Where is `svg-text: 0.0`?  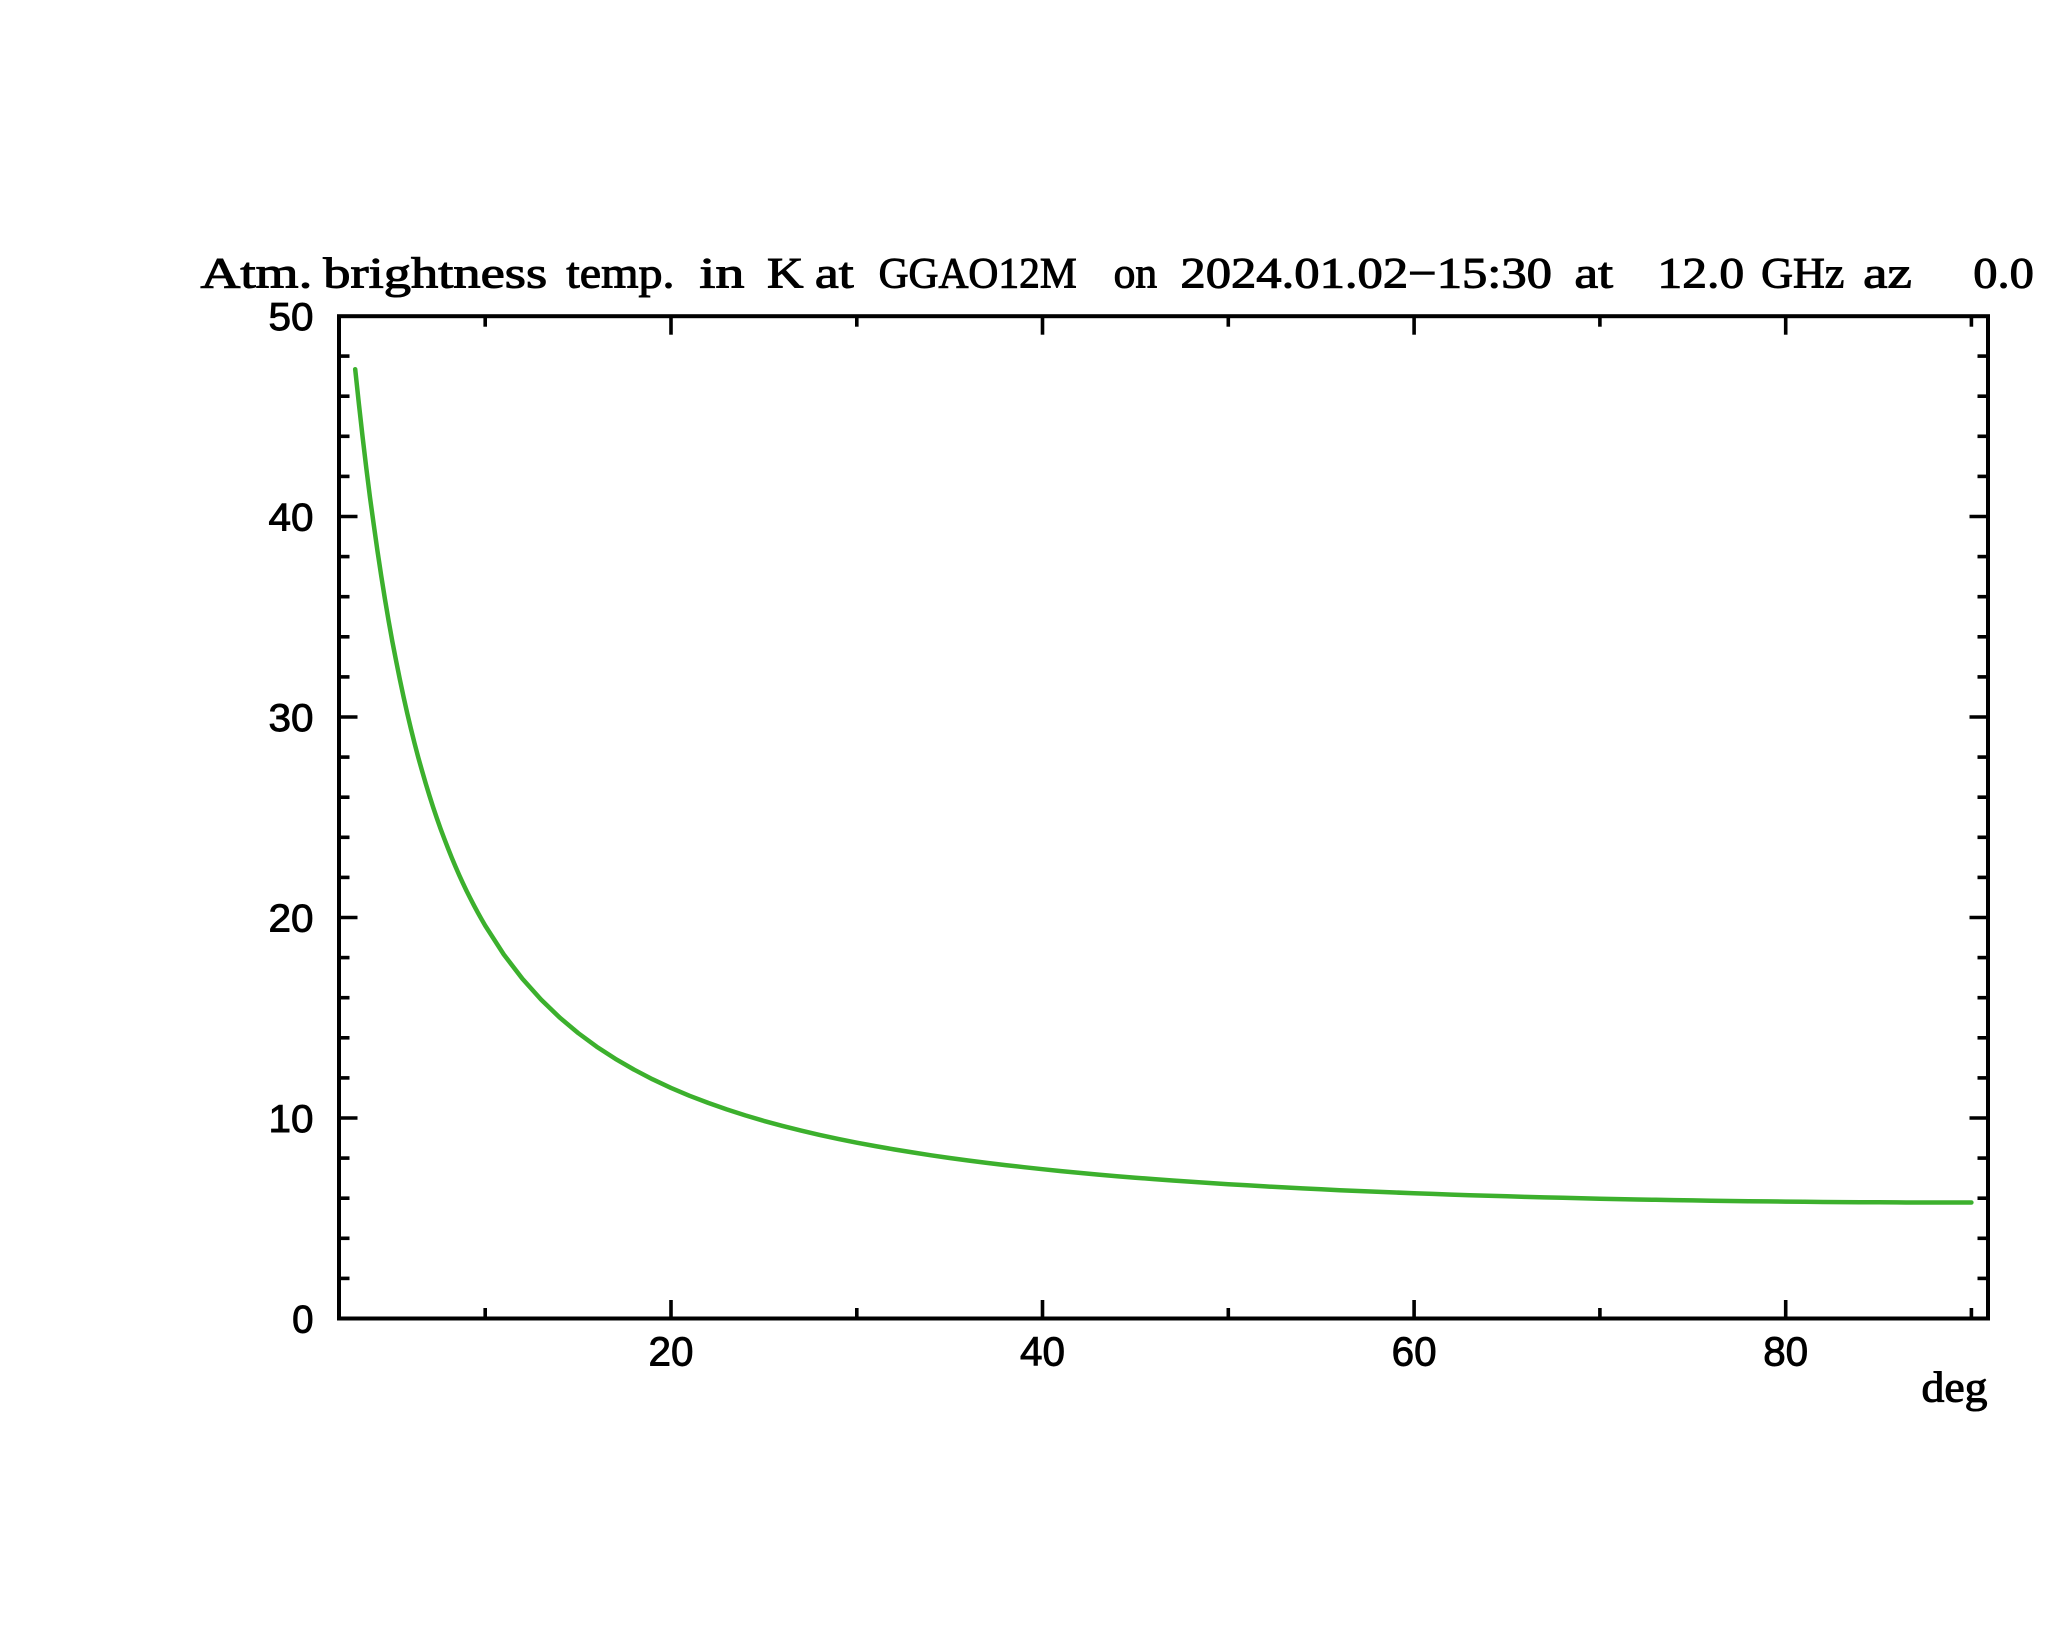
svg-text: 0.0 is located at coordinates (2003, 274).